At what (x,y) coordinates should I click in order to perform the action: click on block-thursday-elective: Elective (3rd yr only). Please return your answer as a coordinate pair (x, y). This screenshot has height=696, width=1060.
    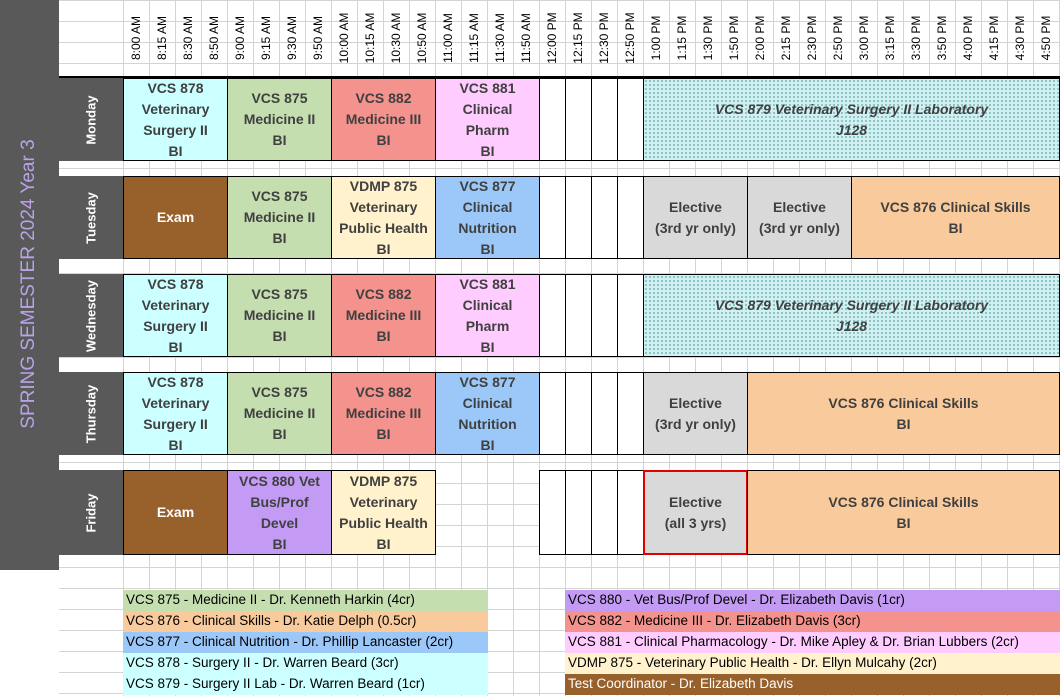
    Looking at the image, I should click on (695, 413).